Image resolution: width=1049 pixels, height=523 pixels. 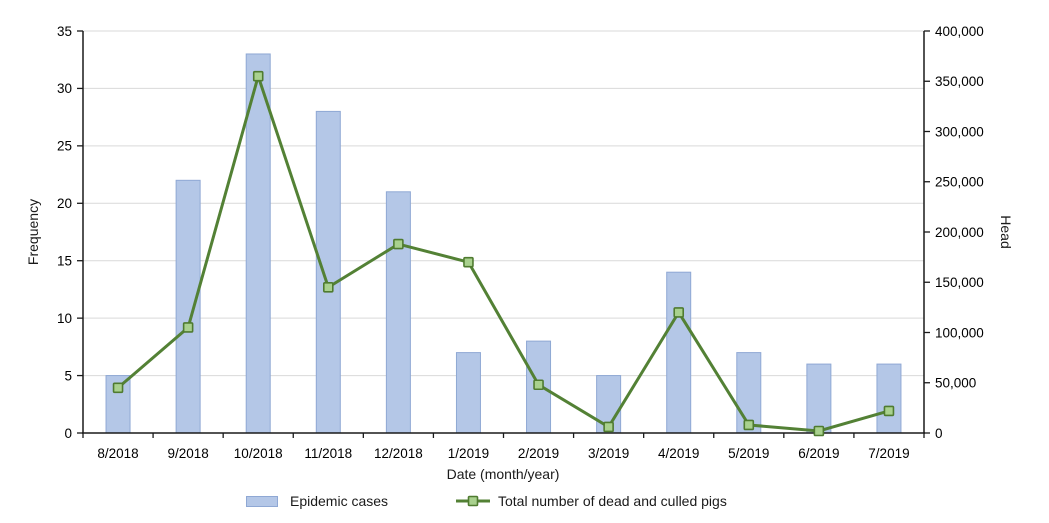 What do you see at coordinates (608, 427) in the screenshot?
I see `line-marker-3/2019` at bounding box center [608, 427].